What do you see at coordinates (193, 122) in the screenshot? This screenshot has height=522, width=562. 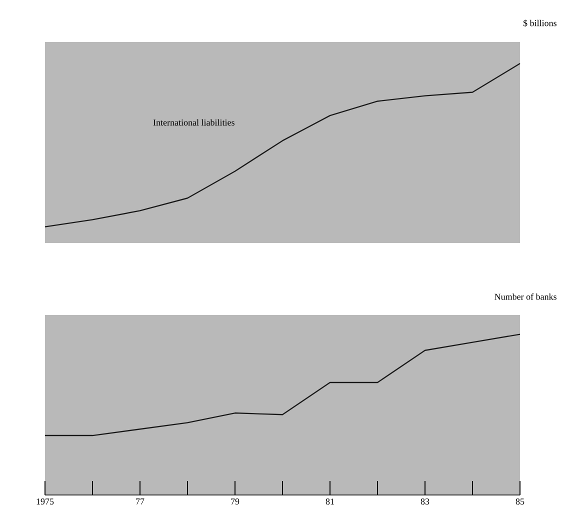 I see `text: International liabilities` at bounding box center [193, 122].